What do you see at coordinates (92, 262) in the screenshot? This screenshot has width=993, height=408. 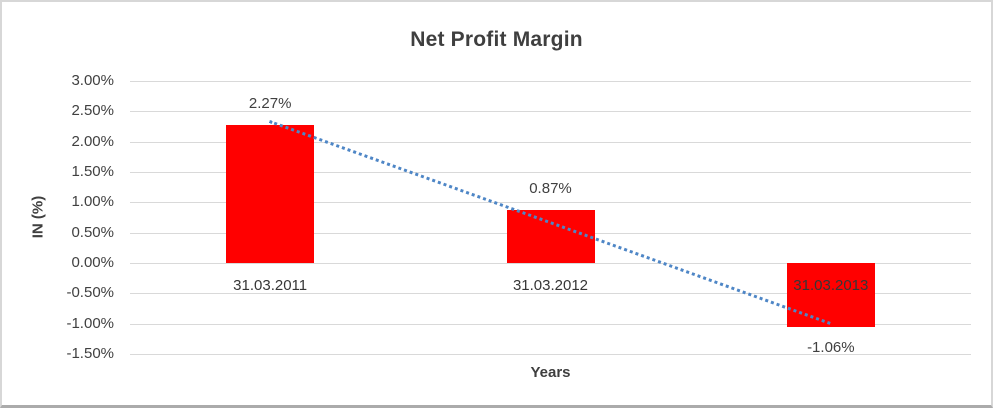 I see `y-tick-label: 0.00%` at bounding box center [92, 262].